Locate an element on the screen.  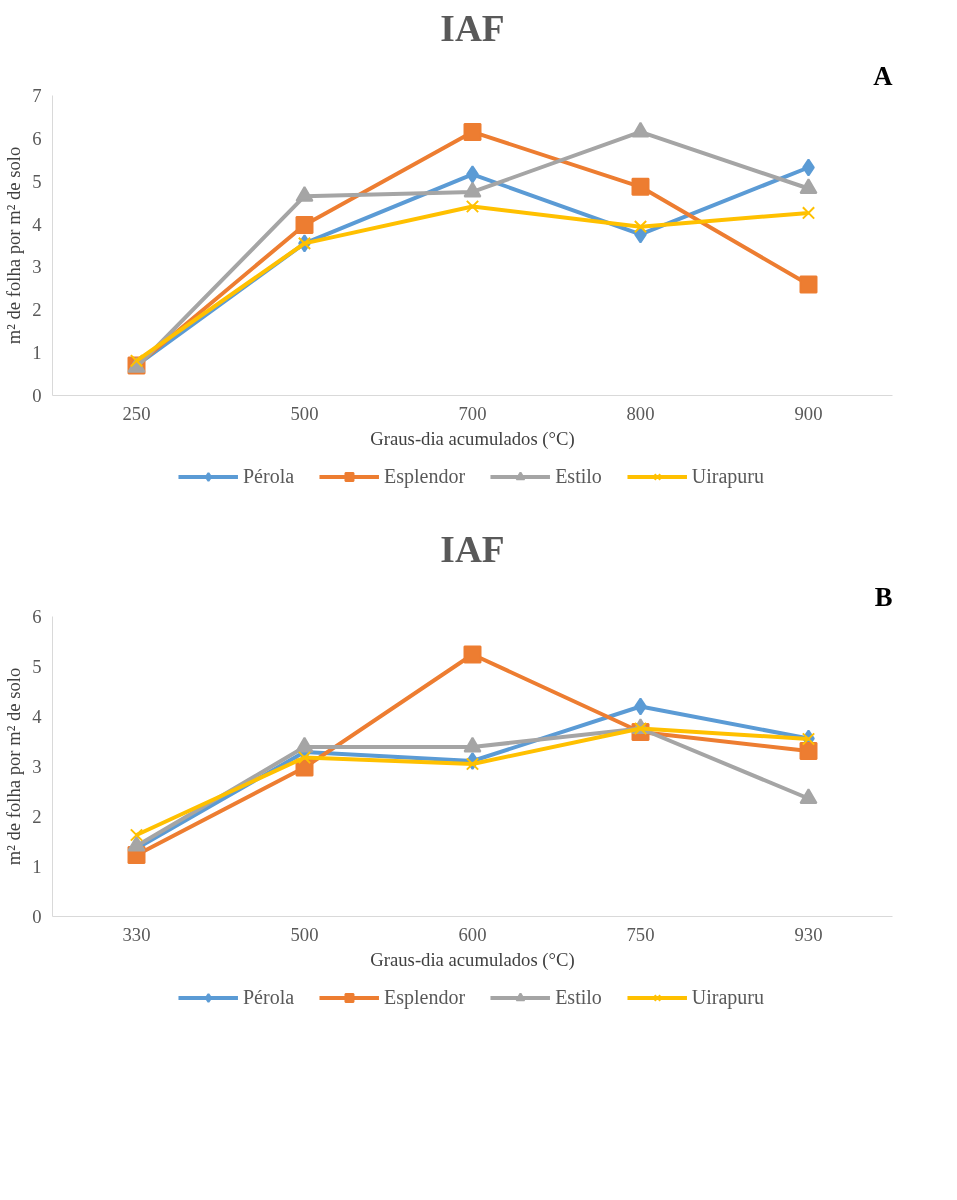
text: B is located at coordinates (883, 596).